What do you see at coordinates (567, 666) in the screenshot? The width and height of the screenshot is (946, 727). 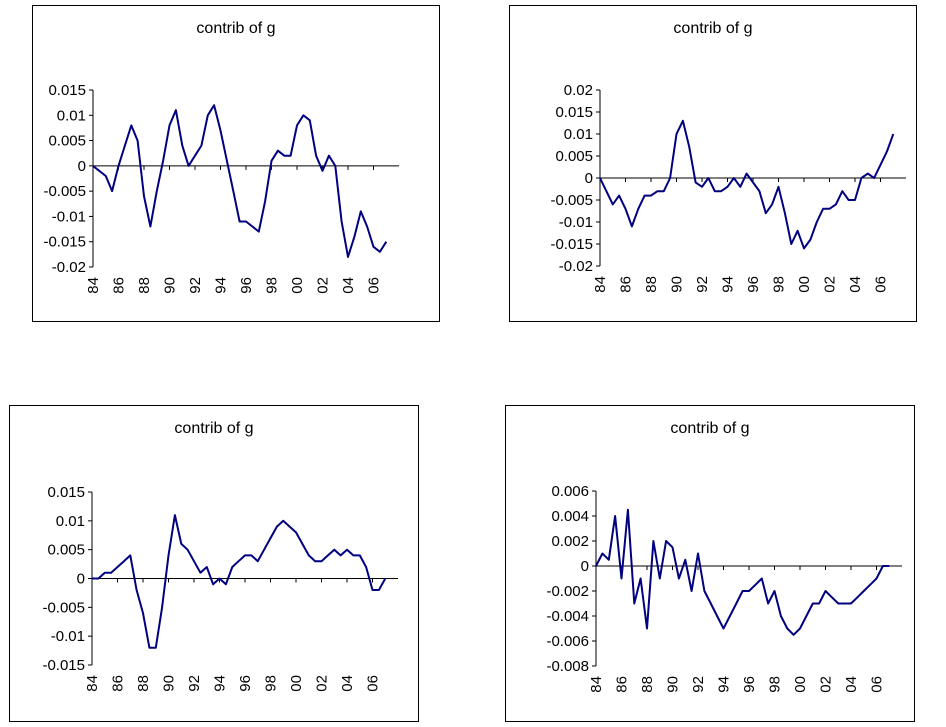 I see `y-tick-label: -0.008` at bounding box center [567, 666].